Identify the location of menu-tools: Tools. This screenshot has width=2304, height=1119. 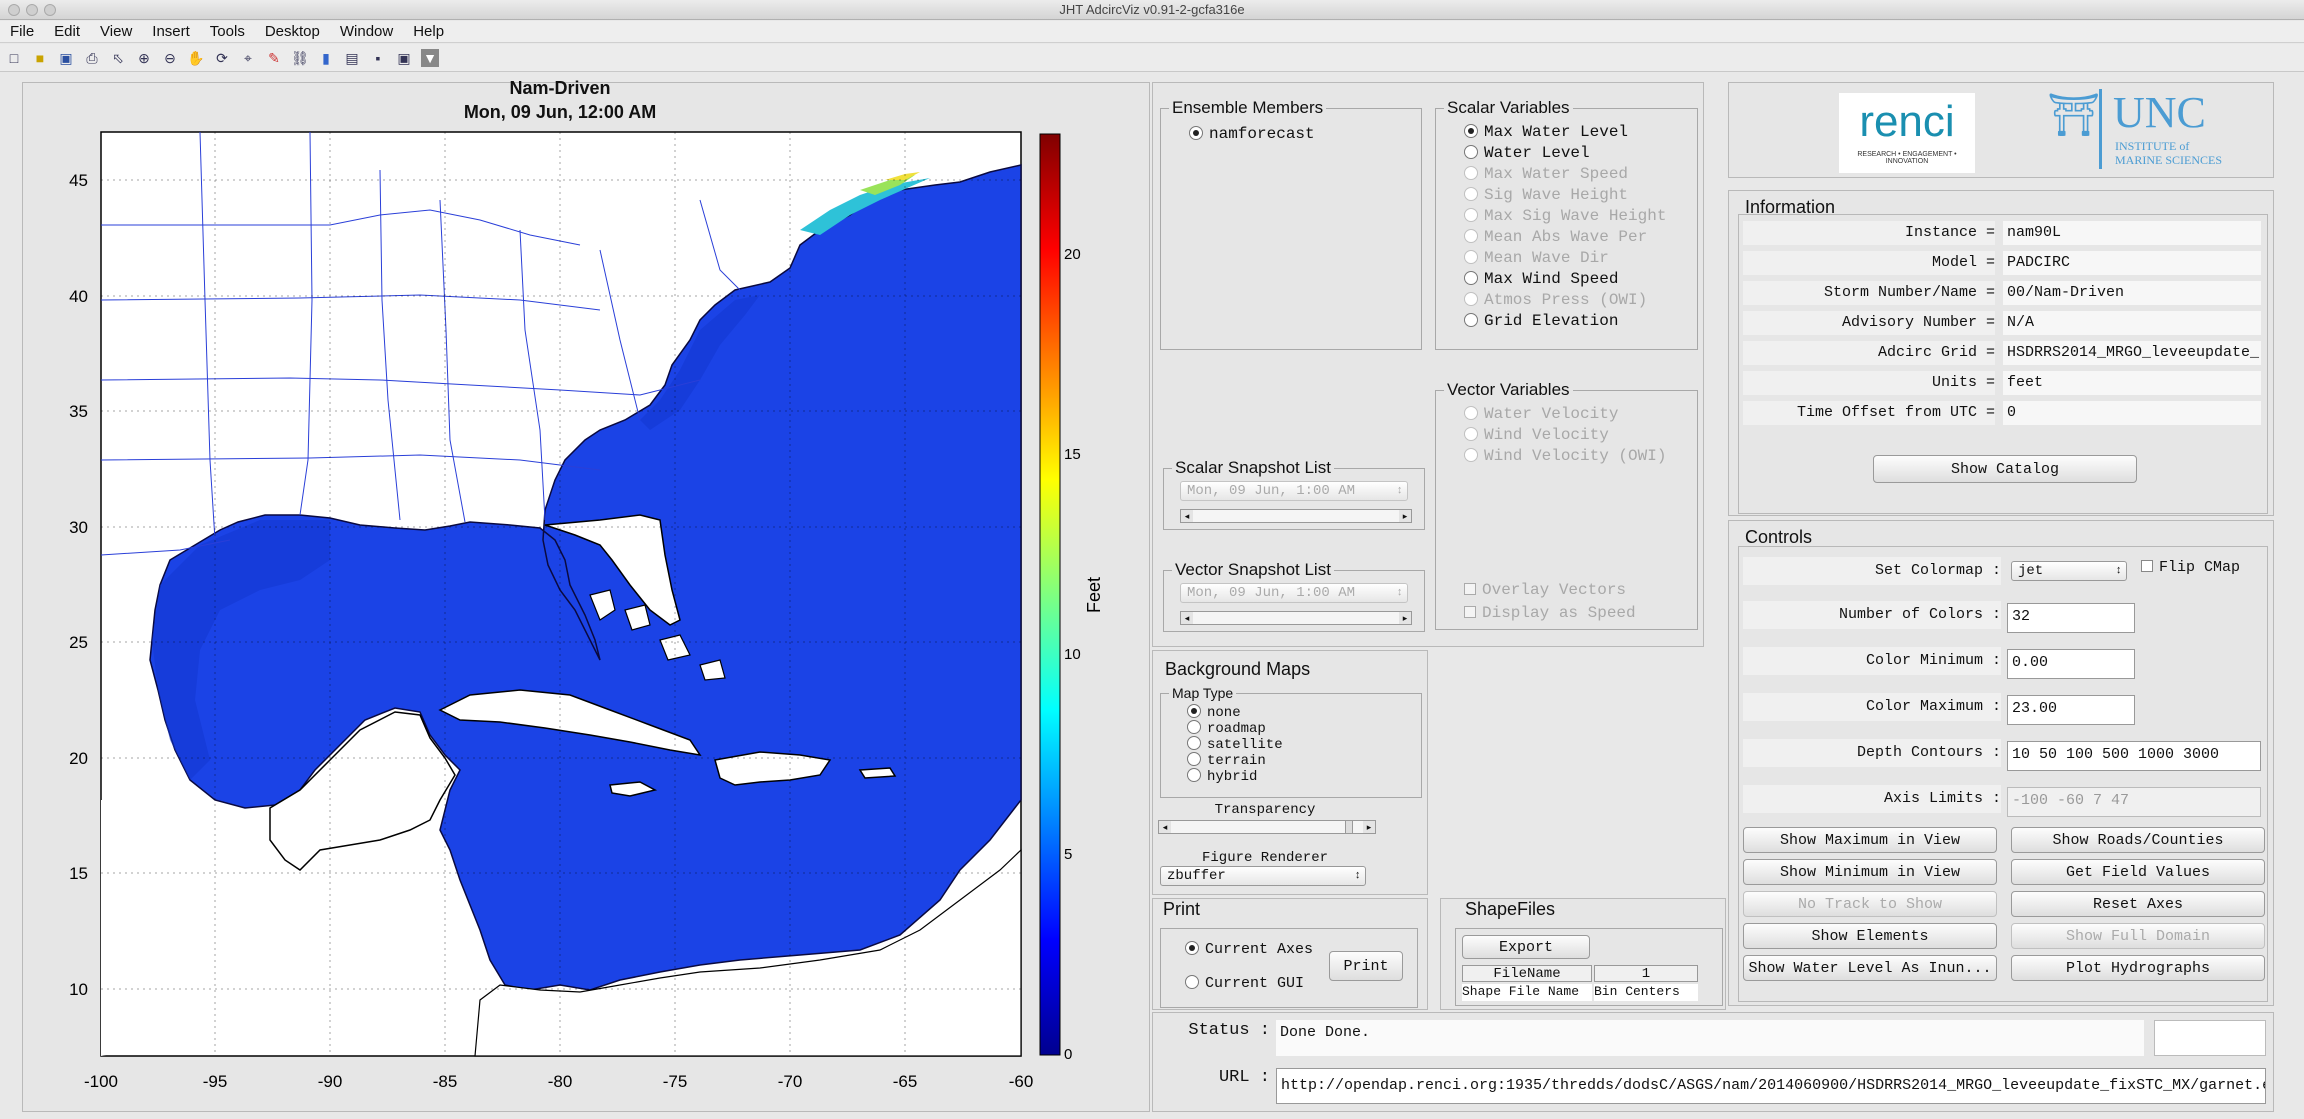
(227, 31).